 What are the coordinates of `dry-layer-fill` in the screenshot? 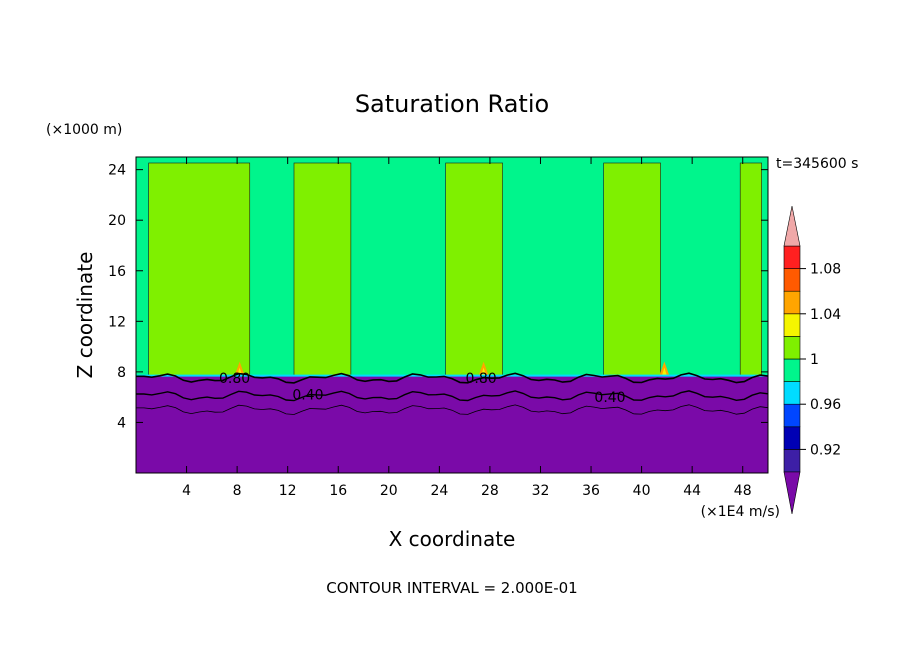 It's located at (452, 424).